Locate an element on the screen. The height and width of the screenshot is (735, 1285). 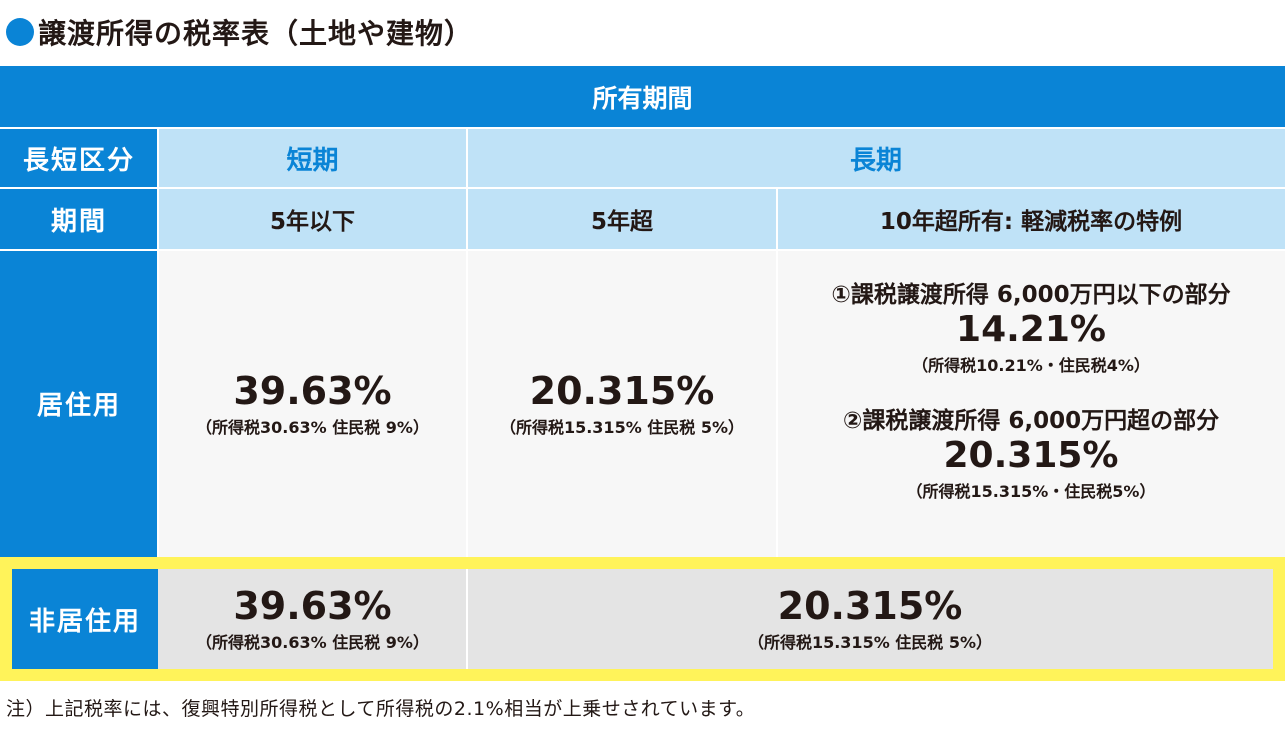
non-residential-long-cell: 20.315% （所得税15.315% 住民税 5%） is located at coordinates (870, 619).